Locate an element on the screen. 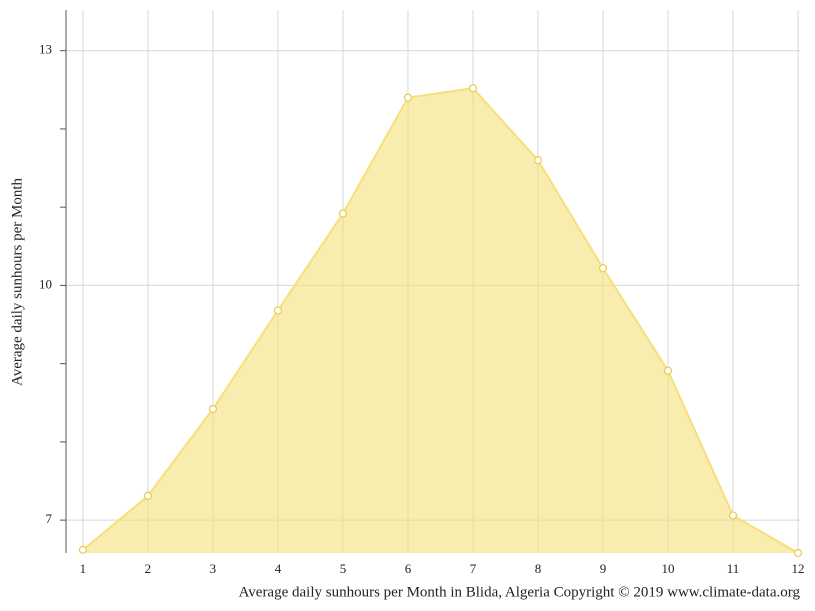  x-tick-label: 5 is located at coordinates (343, 568).